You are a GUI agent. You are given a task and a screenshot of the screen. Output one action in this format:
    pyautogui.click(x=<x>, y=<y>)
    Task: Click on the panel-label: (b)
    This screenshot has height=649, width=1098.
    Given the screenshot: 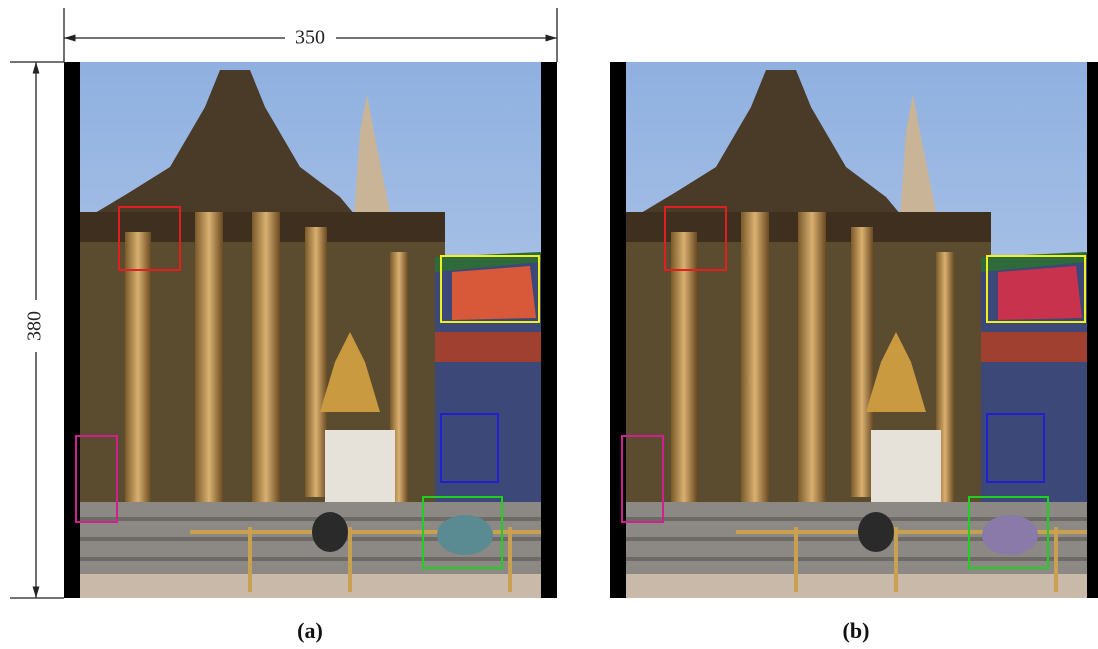 What is the action you would take?
    pyautogui.click(x=856, y=630)
    